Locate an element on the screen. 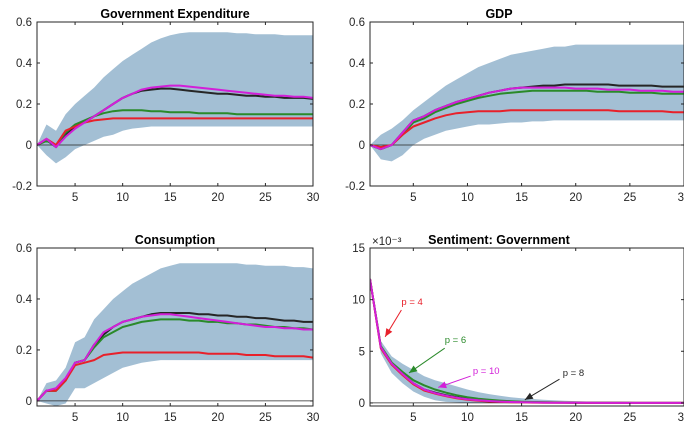 The width and height of the screenshot is (684, 425). panel-title: Consumption is located at coordinates (175, 240).